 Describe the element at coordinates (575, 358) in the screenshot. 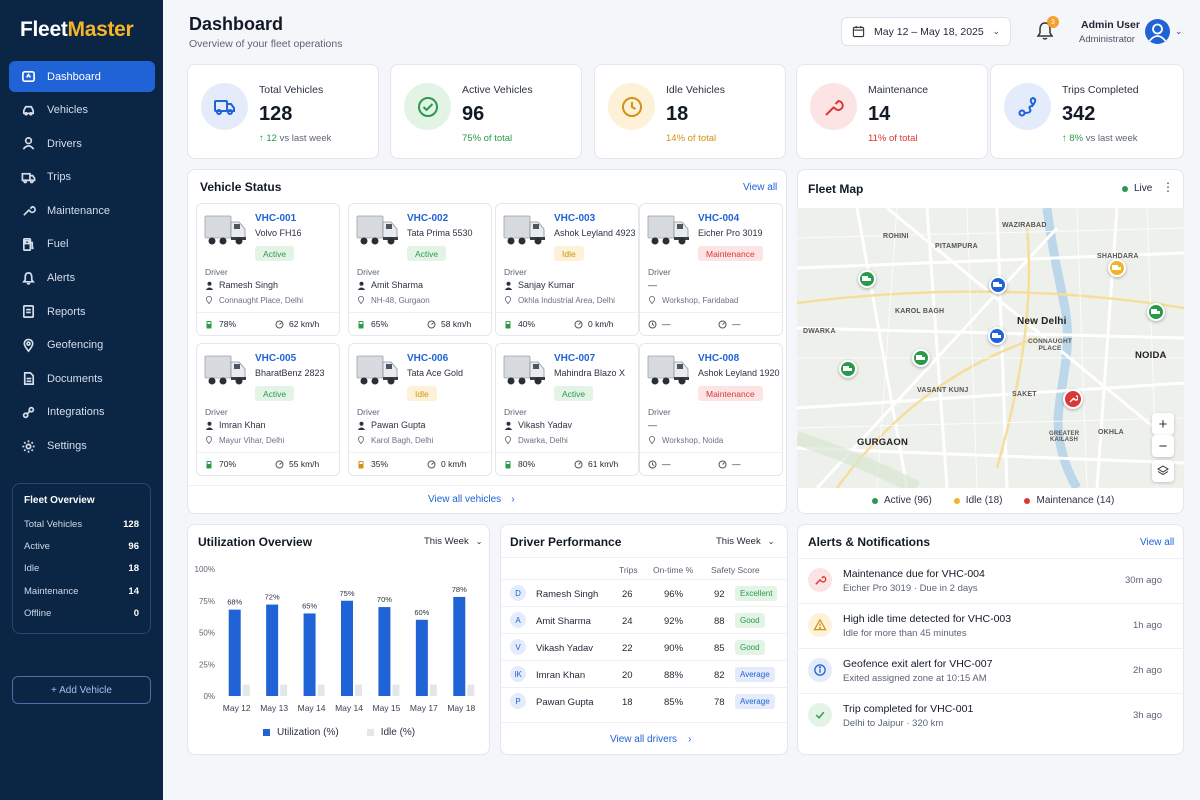

I see `vehicle-id: VHC-007` at that location.